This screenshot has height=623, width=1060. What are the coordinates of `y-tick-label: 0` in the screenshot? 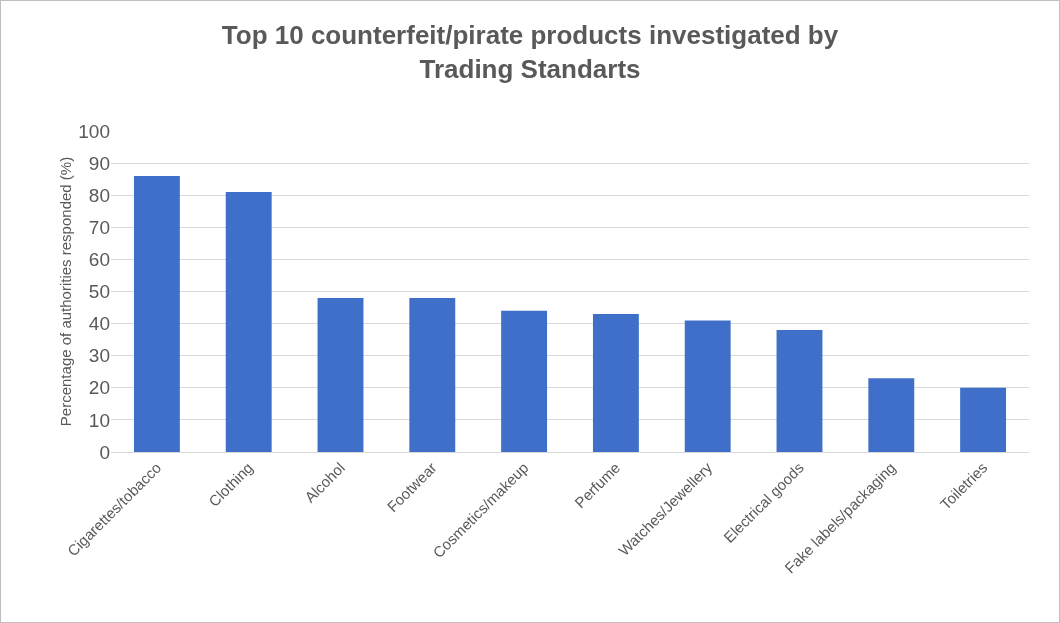 It's located at (104, 452).